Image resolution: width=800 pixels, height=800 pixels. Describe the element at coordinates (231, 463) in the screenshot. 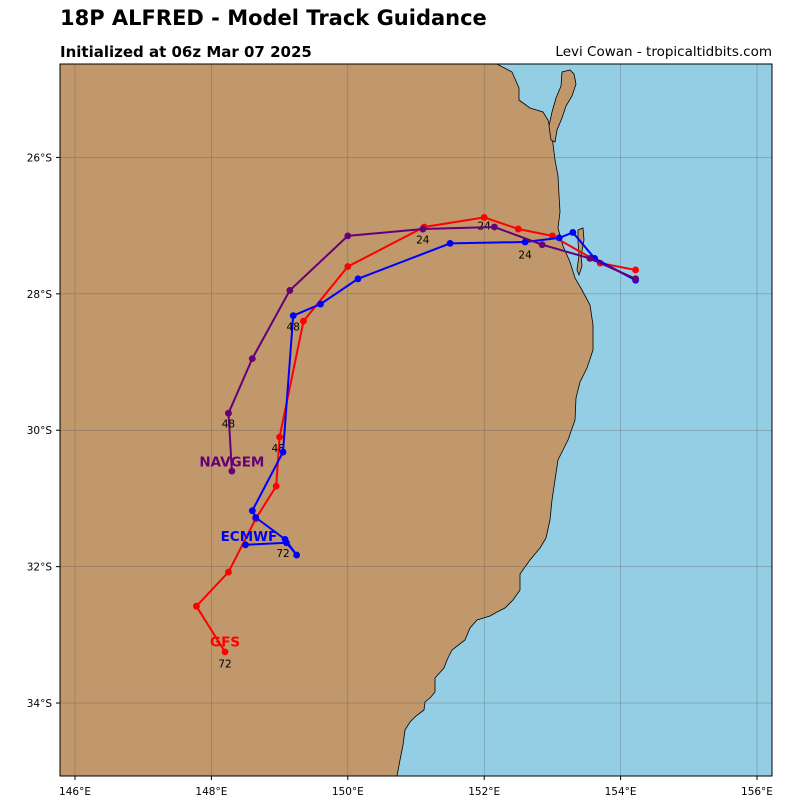

I see `navgem-model-label: NAVGEM` at that location.